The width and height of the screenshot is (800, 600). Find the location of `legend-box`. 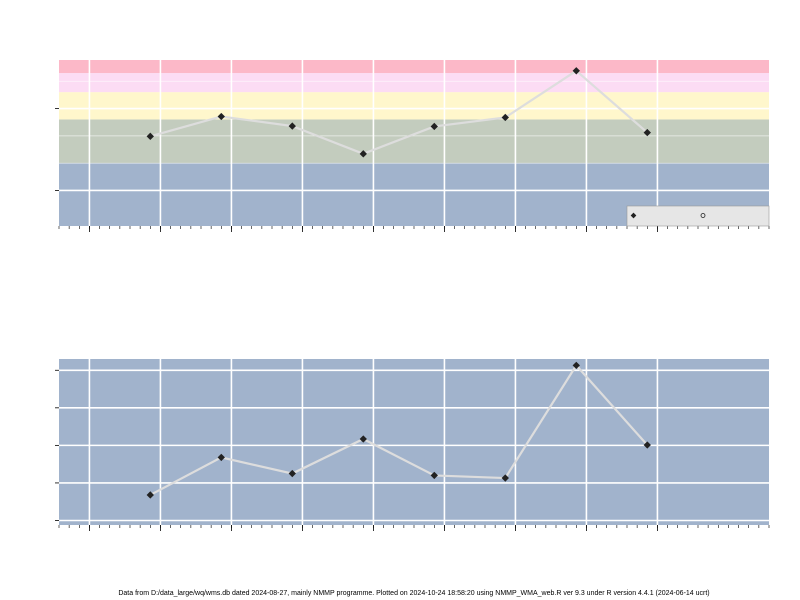

legend-box is located at coordinates (698, 216).